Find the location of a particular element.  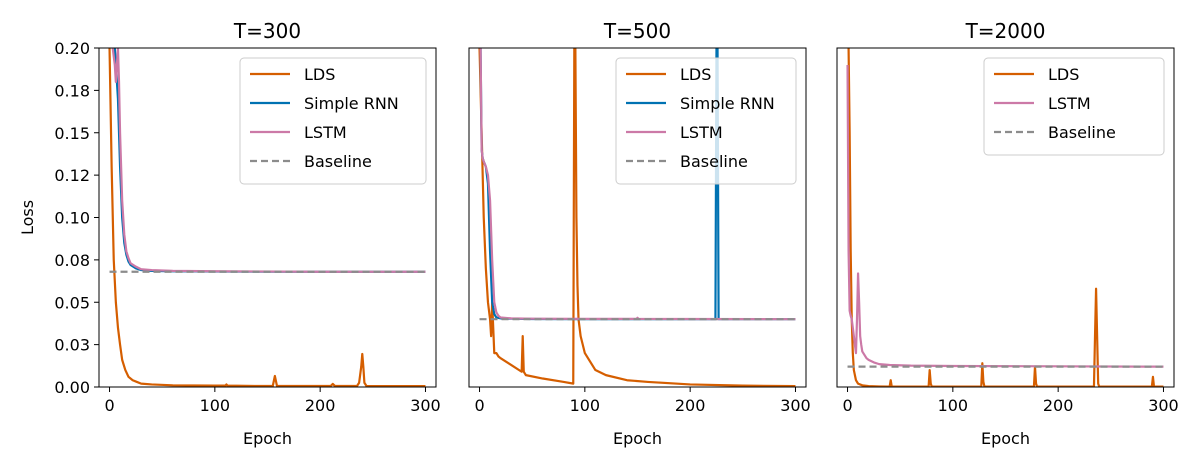

y-tick-label: 0.12 is located at coordinates (72, 175).